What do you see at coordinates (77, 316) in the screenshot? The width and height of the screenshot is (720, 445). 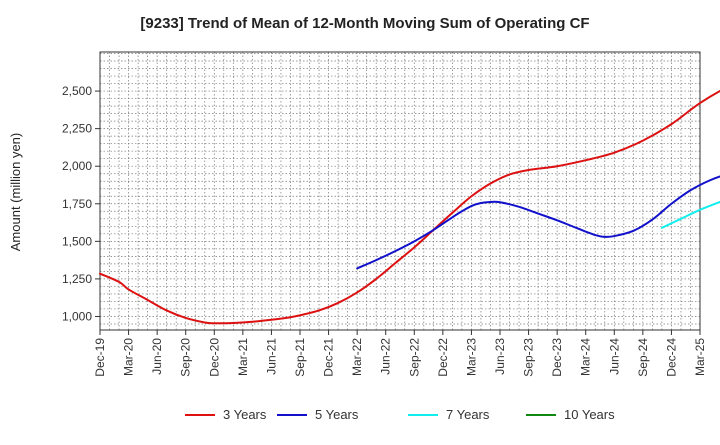 I see `y-tick-label: 1,000` at bounding box center [77, 316].